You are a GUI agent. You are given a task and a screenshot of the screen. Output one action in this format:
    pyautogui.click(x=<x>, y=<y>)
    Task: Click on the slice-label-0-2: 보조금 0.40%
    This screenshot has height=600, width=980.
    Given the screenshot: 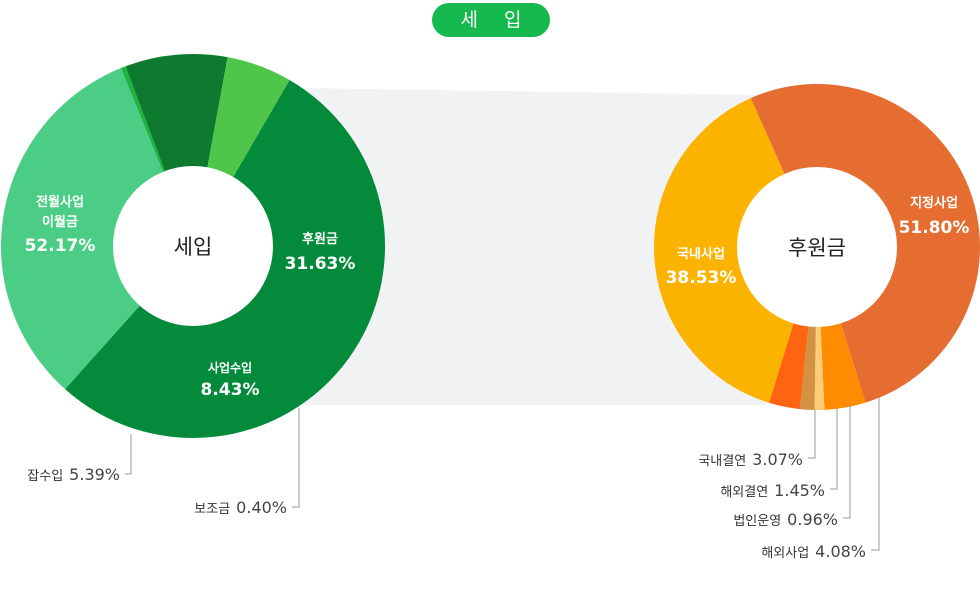 What is the action you would take?
    pyautogui.click(x=240, y=507)
    